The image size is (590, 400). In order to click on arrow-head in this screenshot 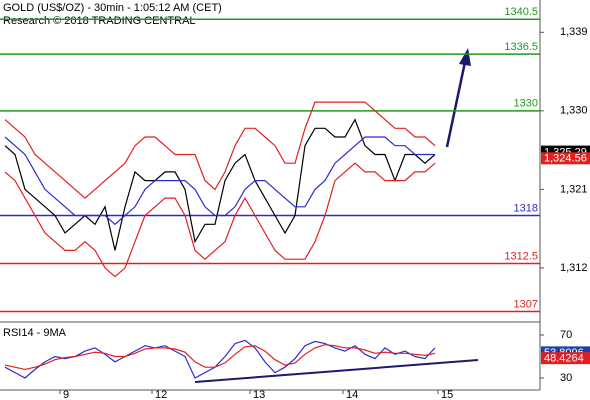, I will do `click(465, 57)`.